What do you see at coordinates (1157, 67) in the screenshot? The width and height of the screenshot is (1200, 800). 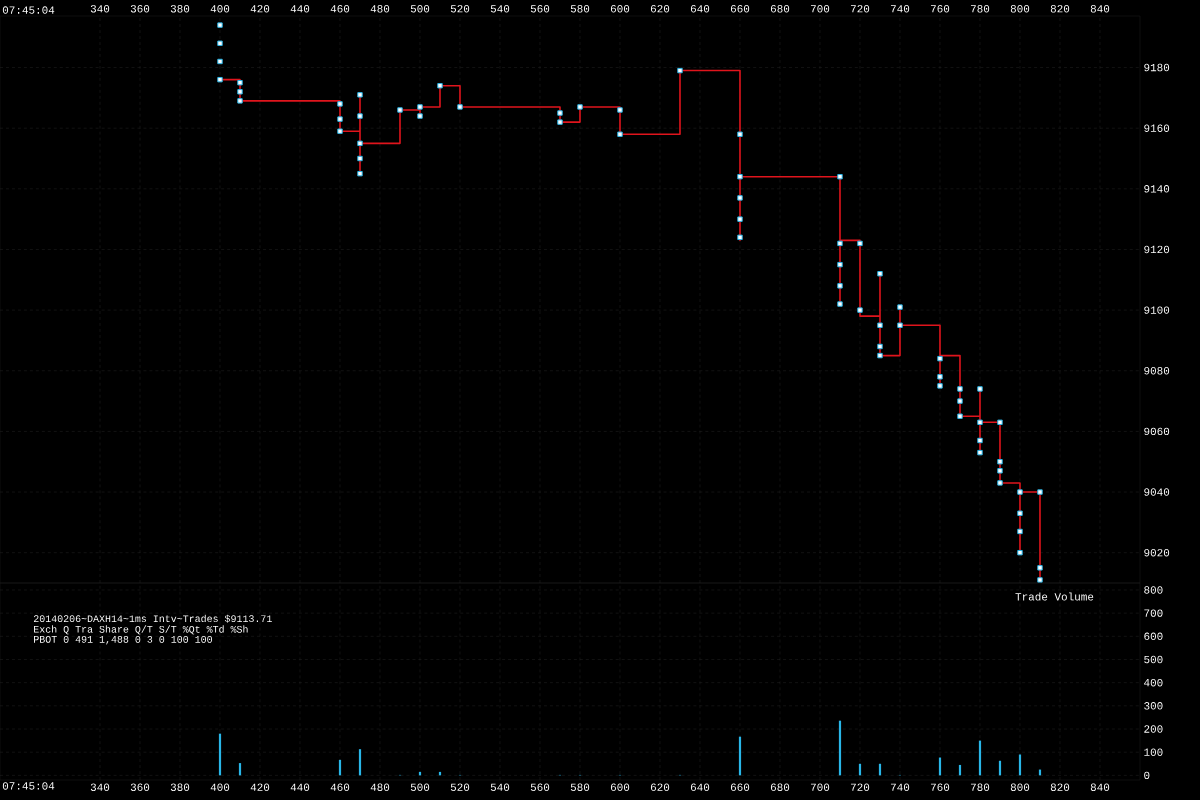 I see `y-tick-label: 9180` at bounding box center [1157, 67].